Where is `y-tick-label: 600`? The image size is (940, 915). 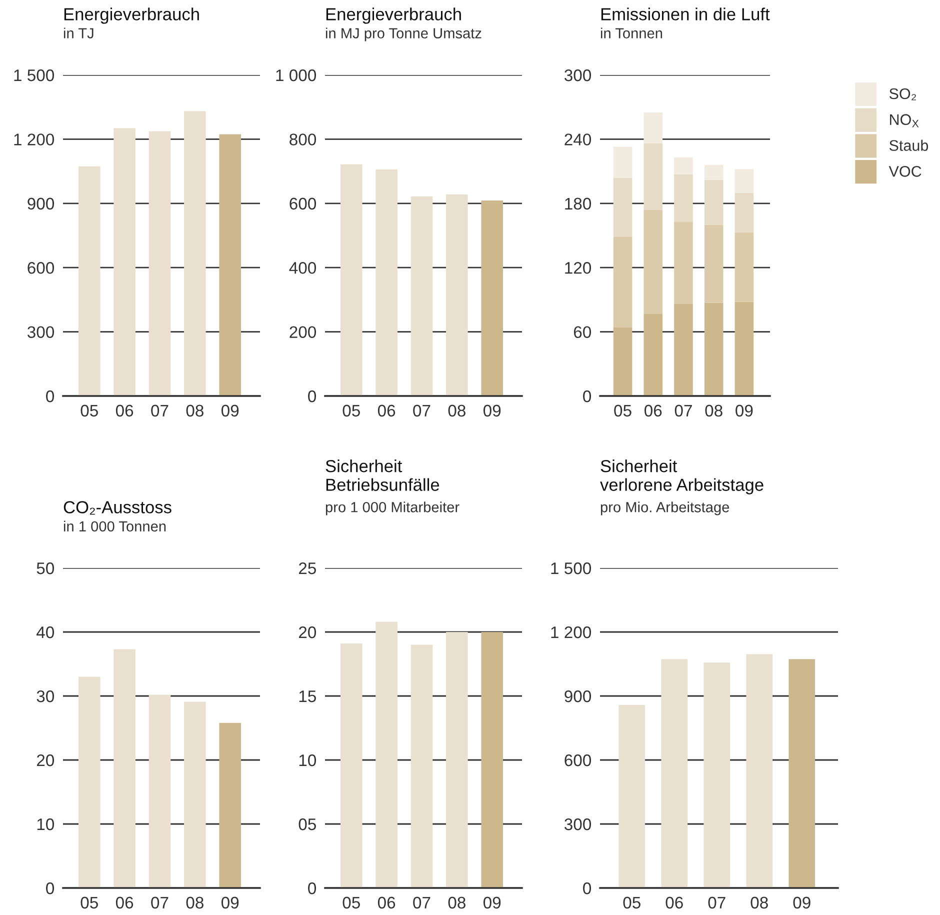 y-tick-label: 600 is located at coordinates (578, 760).